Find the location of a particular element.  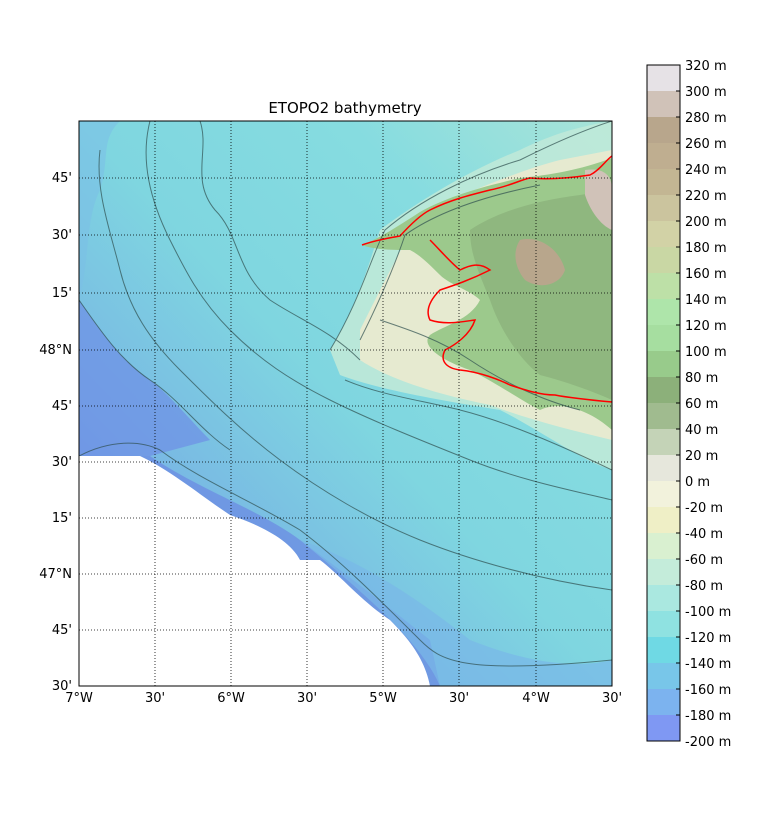

coastline is located at coordinates (486, 279).